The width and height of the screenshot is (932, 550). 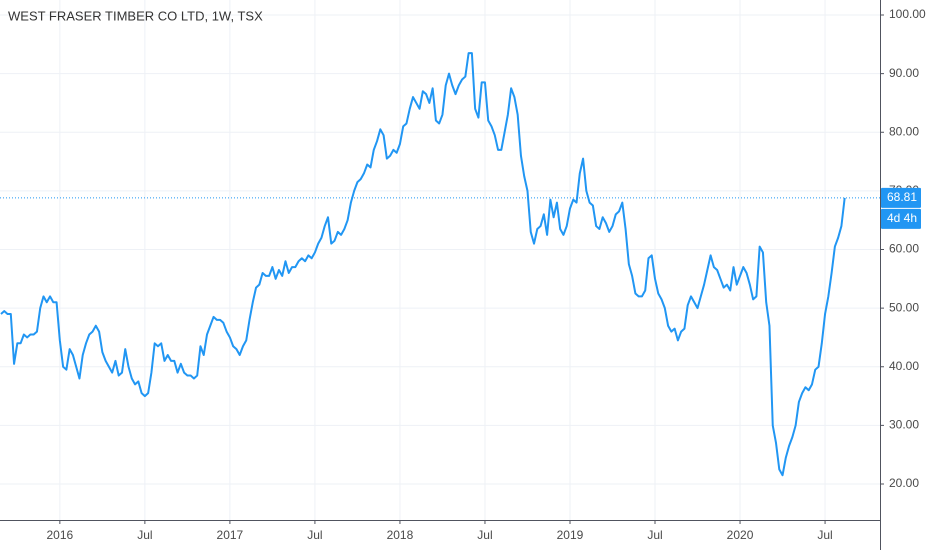 I want to click on y-tick-label: 100.00, so click(x=907, y=14).